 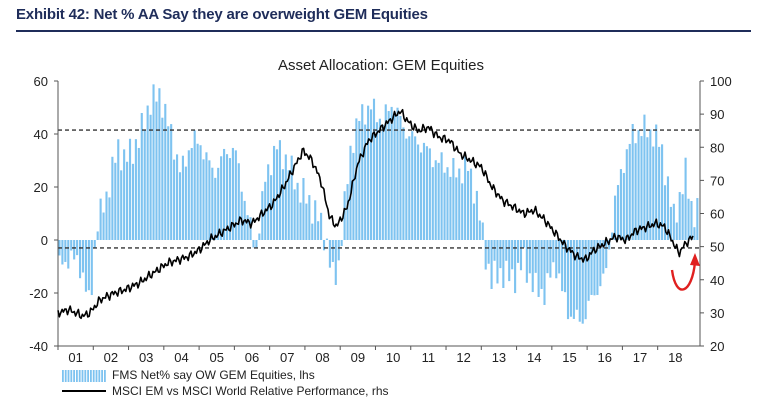 What do you see at coordinates (717, 114) in the screenshot?
I see `y-right-tick-label: 90` at bounding box center [717, 114].